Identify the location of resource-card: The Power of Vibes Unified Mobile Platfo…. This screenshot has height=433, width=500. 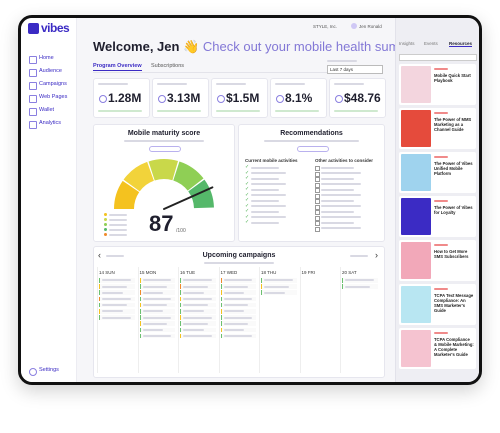
(437, 172).